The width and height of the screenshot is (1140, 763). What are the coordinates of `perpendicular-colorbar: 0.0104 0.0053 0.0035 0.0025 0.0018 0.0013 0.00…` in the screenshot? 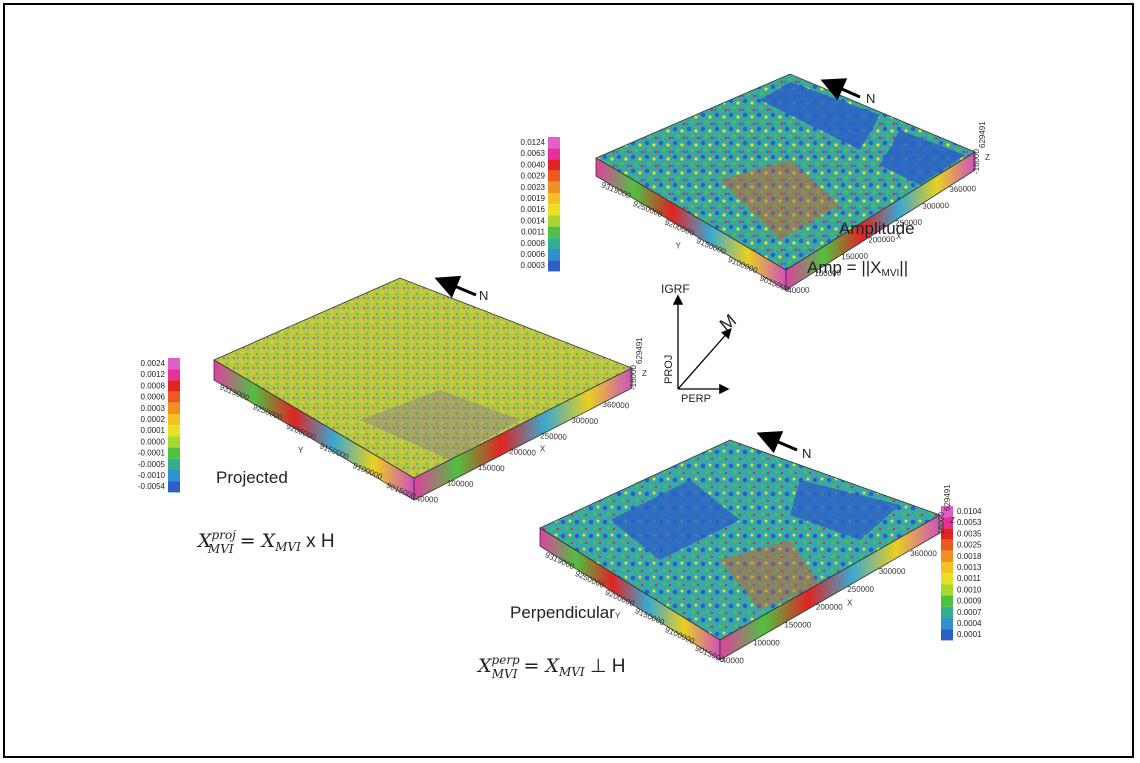 It's located at (961, 573).